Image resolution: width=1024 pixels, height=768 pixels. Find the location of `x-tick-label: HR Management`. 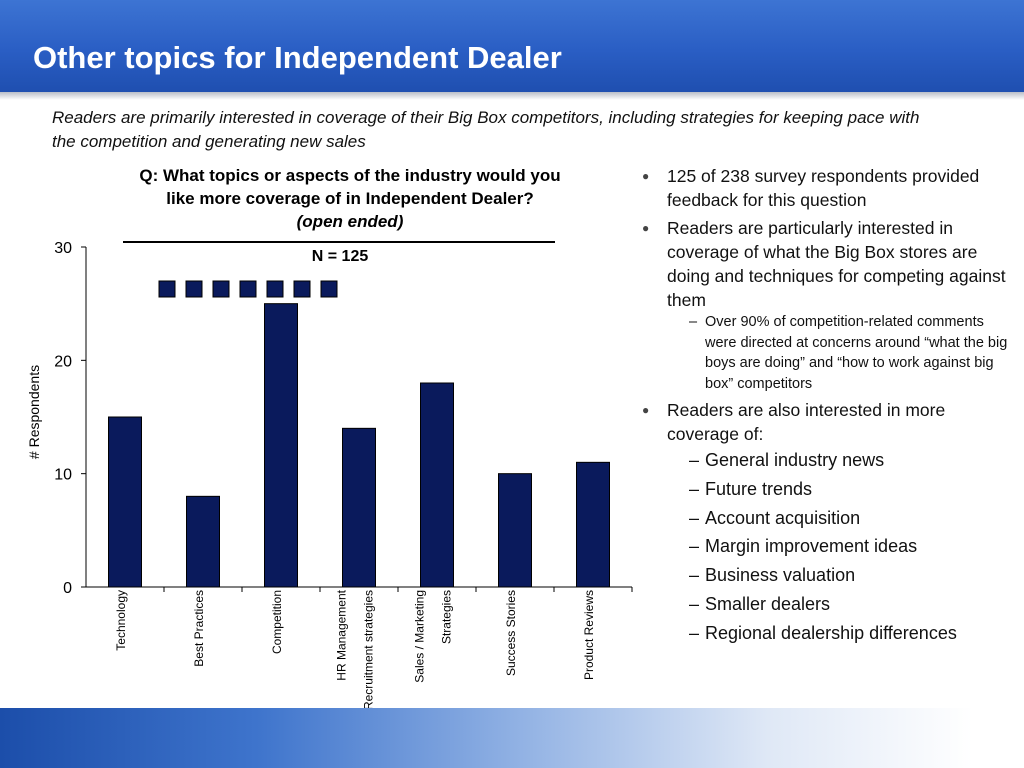

x-tick-label: HR Management is located at coordinates (342, 634).